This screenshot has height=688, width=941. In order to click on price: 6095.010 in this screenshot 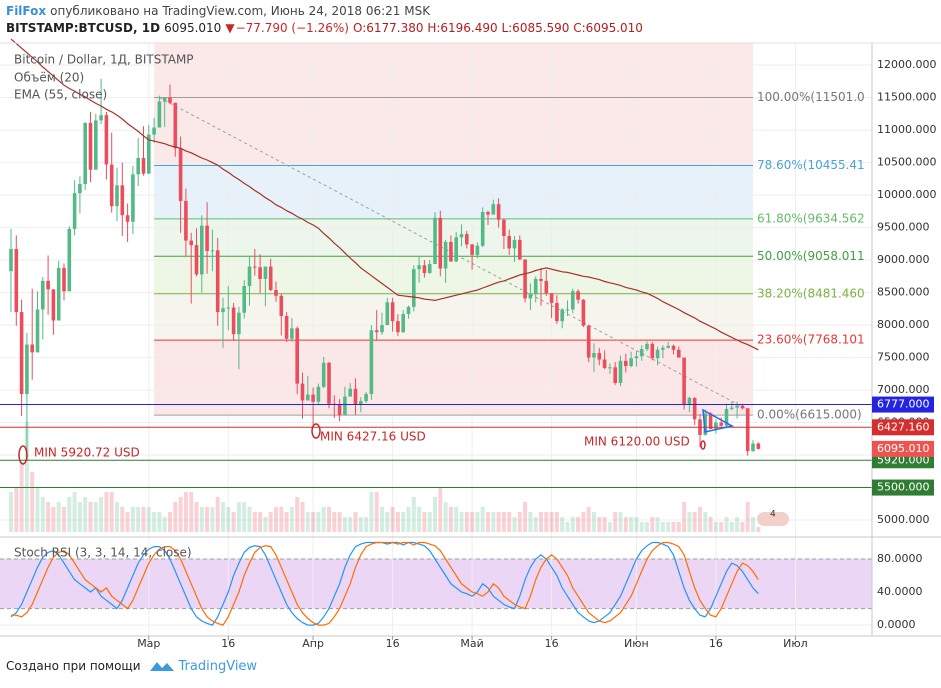, I will do `click(193, 28)`.